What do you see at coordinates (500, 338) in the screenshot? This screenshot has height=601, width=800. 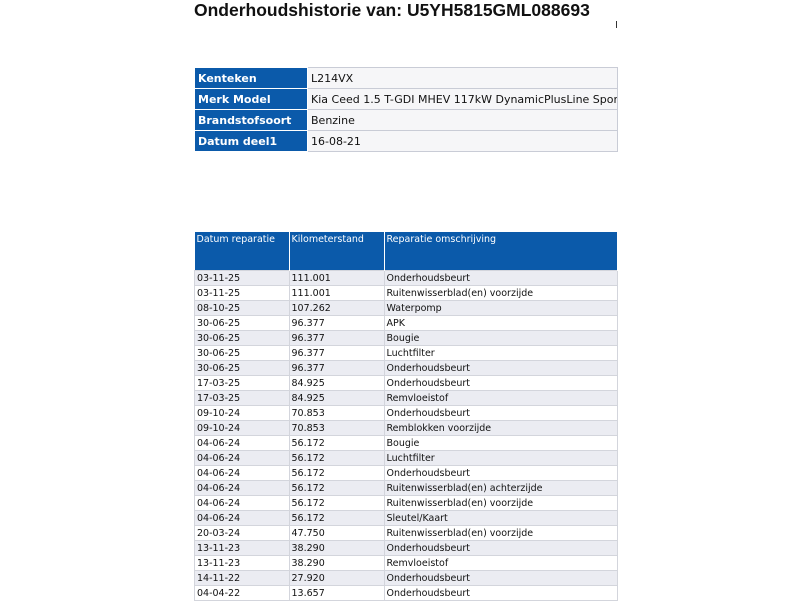 I see `repair-description: Bougie` at bounding box center [500, 338].